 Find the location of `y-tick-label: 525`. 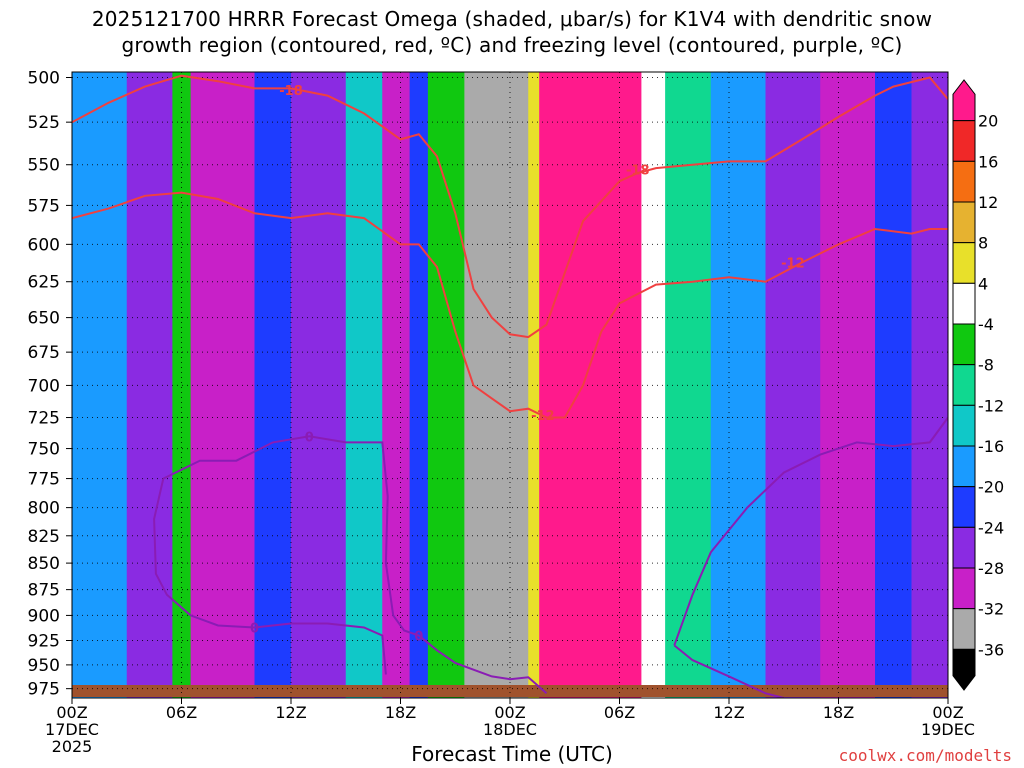

y-tick-label: 525 is located at coordinates (44, 123).